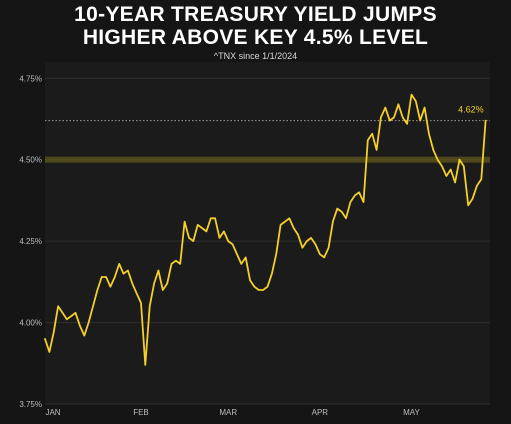 This screenshot has width=511, height=424. What do you see at coordinates (30, 241) in the screenshot?
I see `y-tick-label-2: 4.25%` at bounding box center [30, 241].